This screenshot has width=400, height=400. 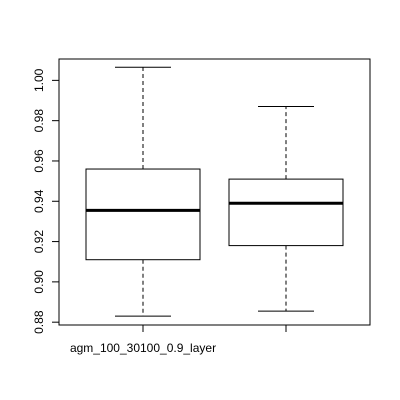 What do you see at coordinates (143, 348) in the screenshot?
I see `x-tick-label: agm_100_30100_0.9_layer` at bounding box center [143, 348].